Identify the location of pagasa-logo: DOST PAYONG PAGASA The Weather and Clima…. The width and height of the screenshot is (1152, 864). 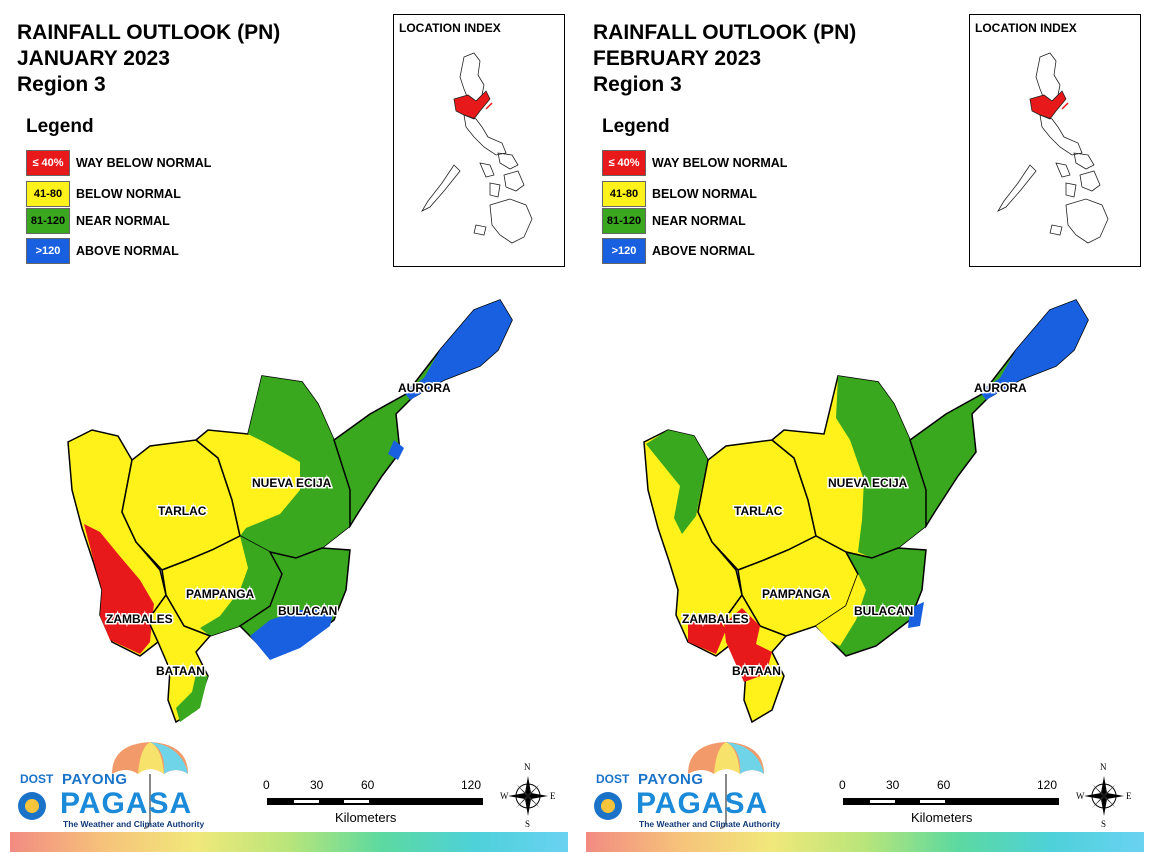
(110, 786).